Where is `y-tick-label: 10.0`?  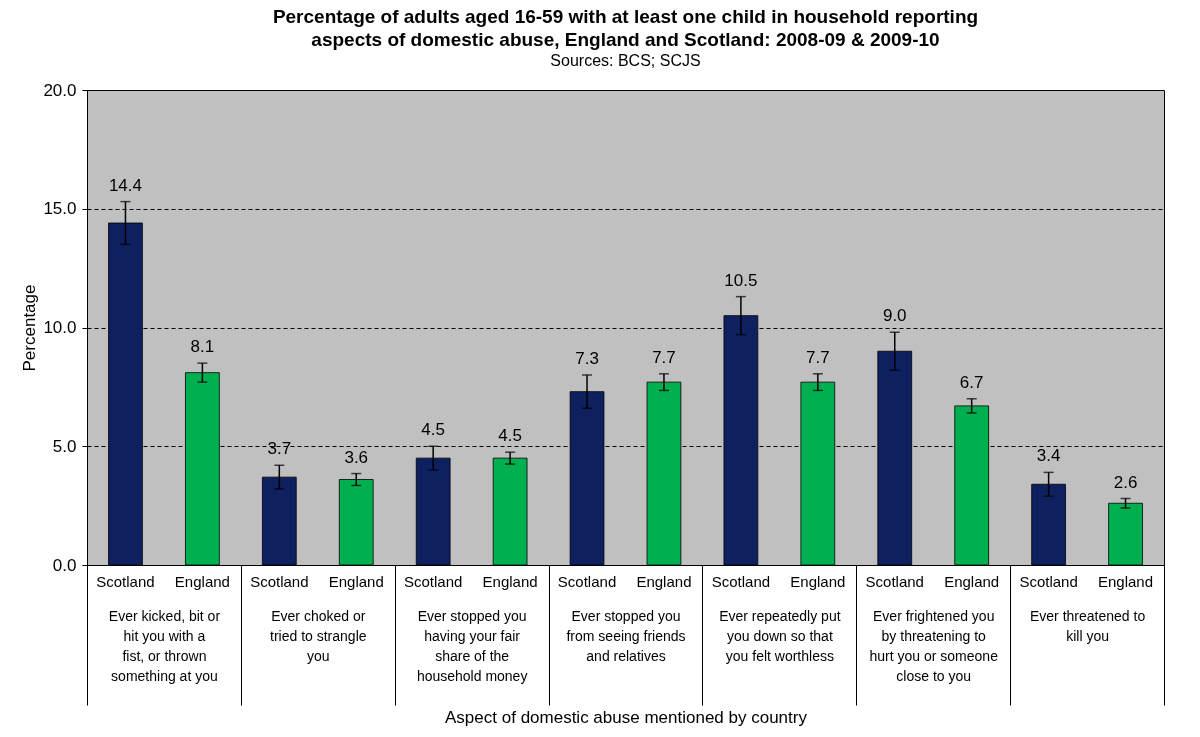
y-tick-label: 10.0 is located at coordinates (60, 327).